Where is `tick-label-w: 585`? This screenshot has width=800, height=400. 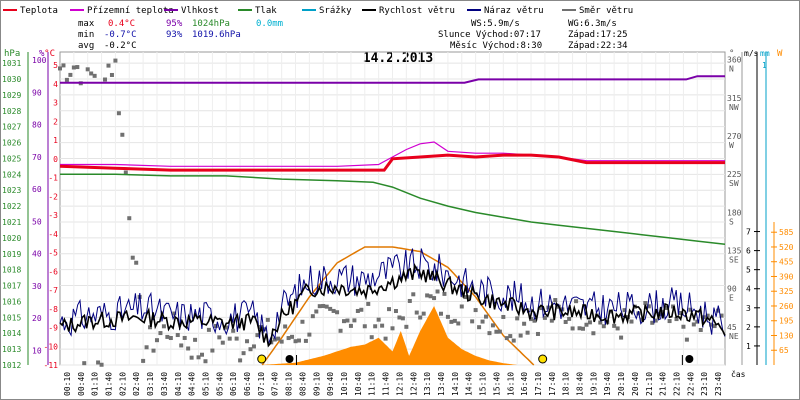
tick-label-w: 585 is located at coordinates (786, 232).